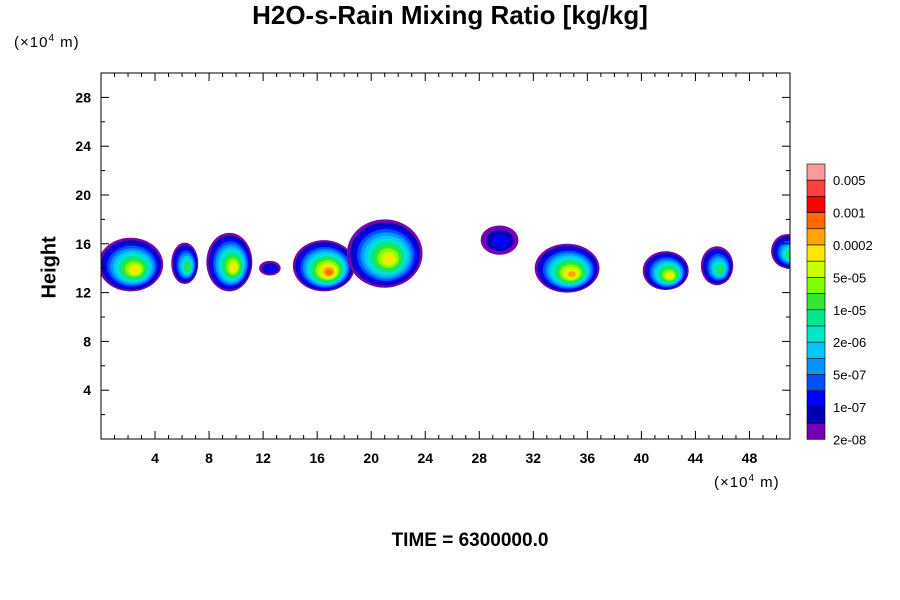  I want to click on colorbar-label: 0.0002, so click(853, 245).